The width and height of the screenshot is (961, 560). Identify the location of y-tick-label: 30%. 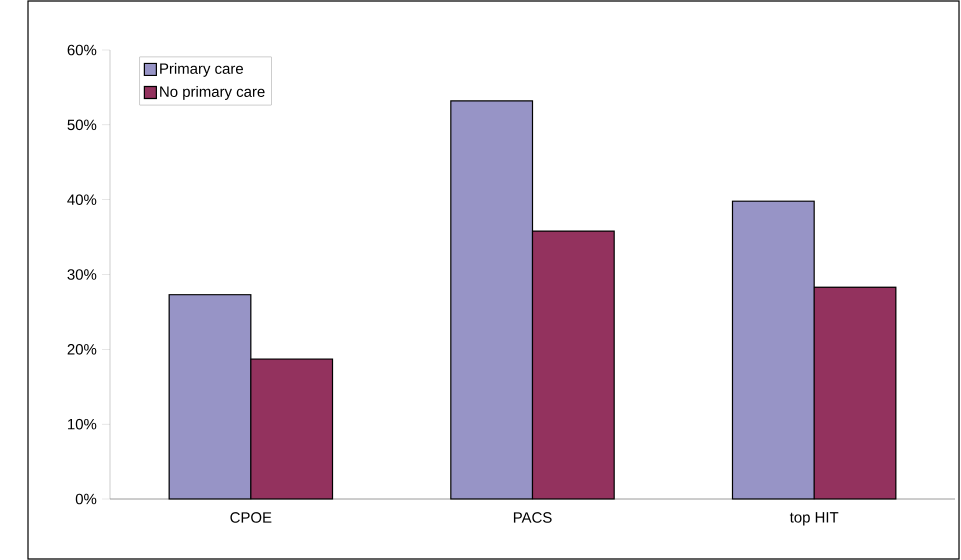
(81, 274).